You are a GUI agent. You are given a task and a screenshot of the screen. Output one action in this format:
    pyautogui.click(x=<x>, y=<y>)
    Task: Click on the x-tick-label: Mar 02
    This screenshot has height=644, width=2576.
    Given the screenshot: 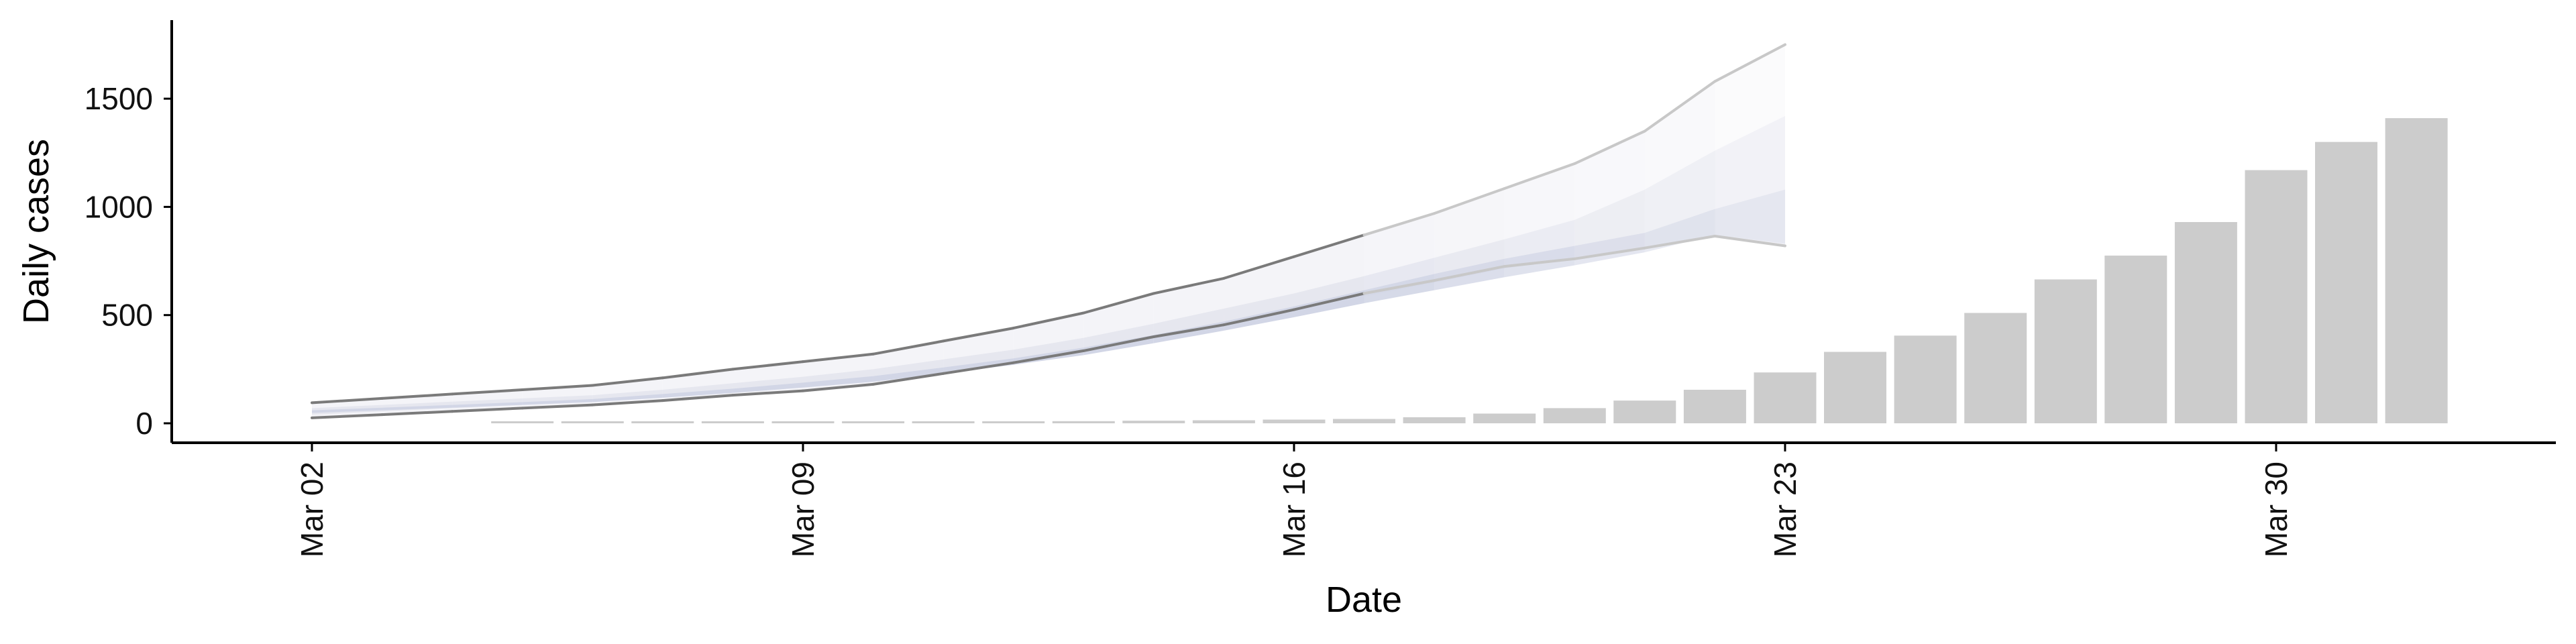 What is the action you would take?
    pyautogui.click(x=311, y=509)
    